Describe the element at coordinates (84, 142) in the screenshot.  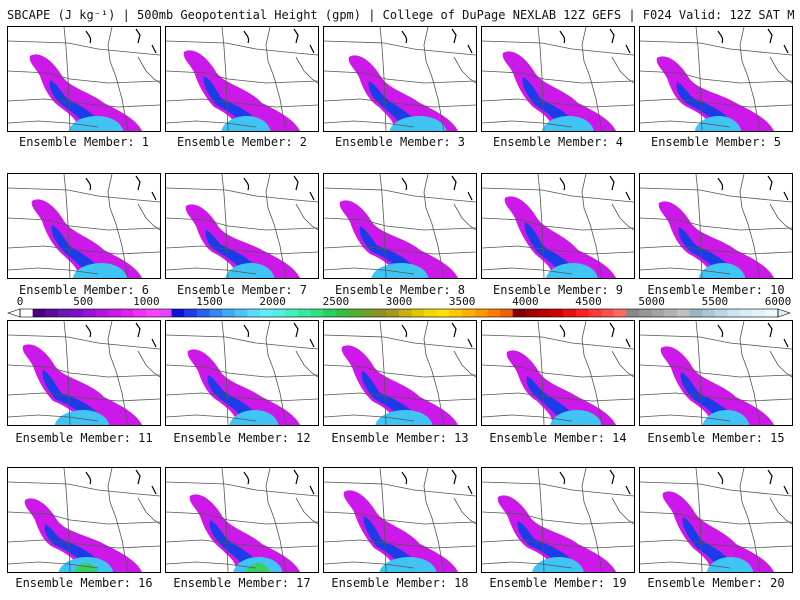
I see `ensemble-member-label: Ensemble Member: 1` at that location.